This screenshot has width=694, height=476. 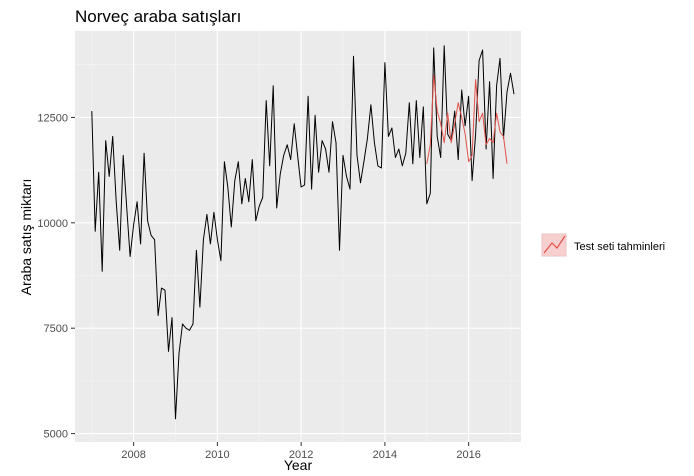 What do you see at coordinates (158, 16) in the screenshot?
I see `chart-title: Norveç araba satışları` at bounding box center [158, 16].